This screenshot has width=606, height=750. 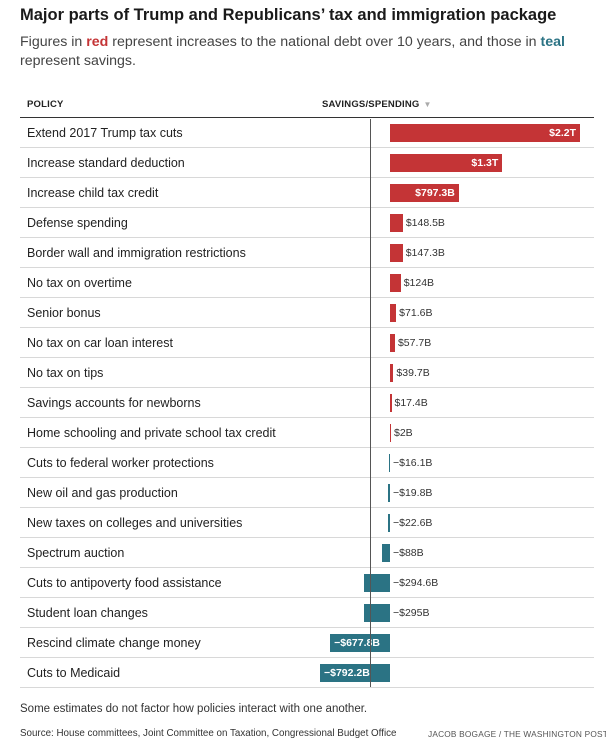 I want to click on subtitle-red-word: red, so click(x=97, y=42).